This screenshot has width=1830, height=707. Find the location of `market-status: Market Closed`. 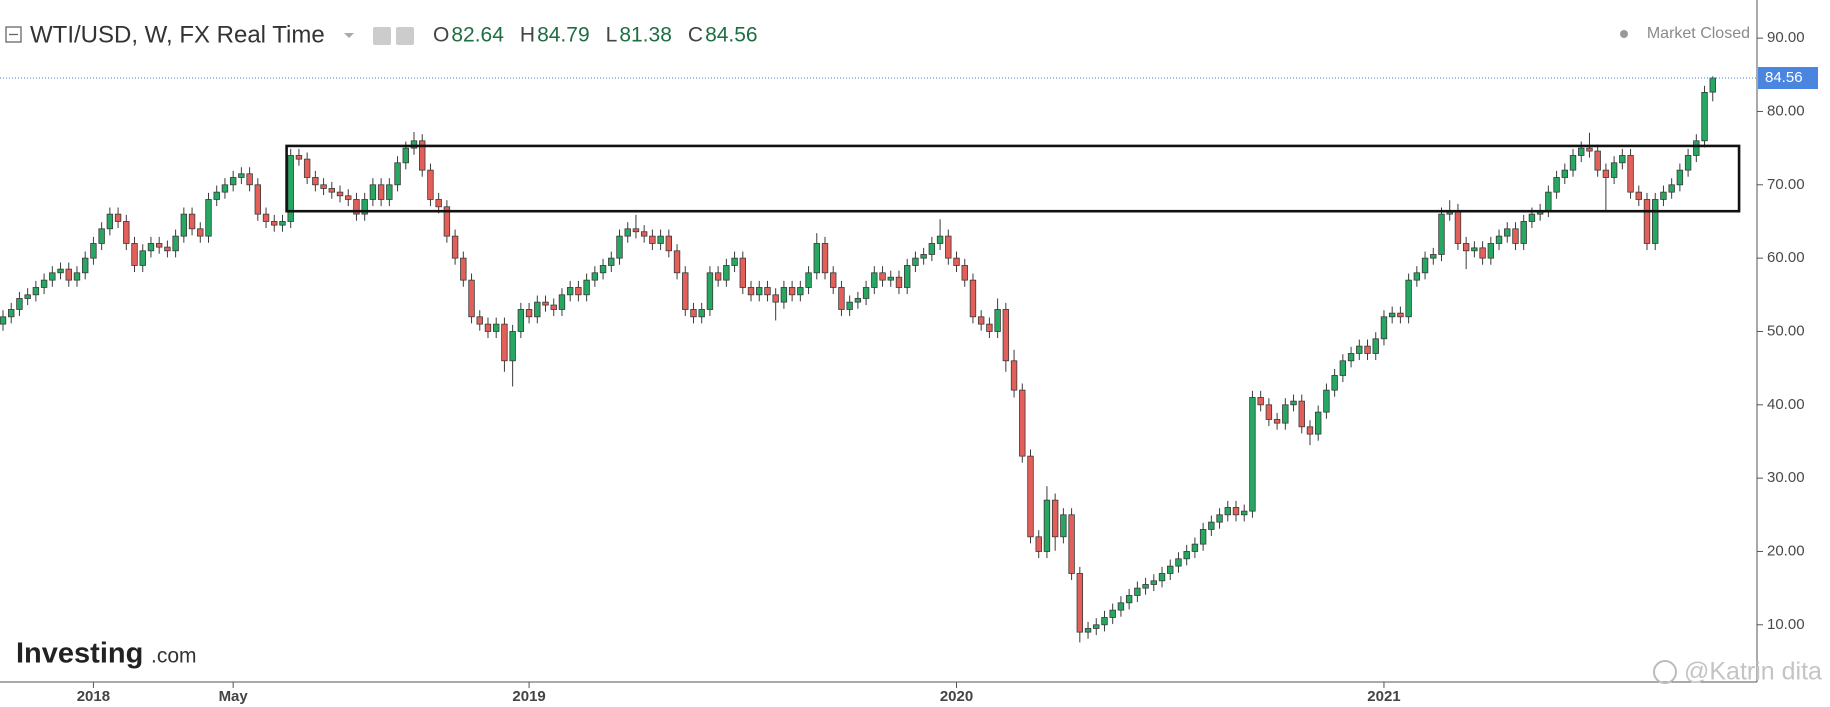

market-status: Market Closed is located at coordinates (1698, 33).